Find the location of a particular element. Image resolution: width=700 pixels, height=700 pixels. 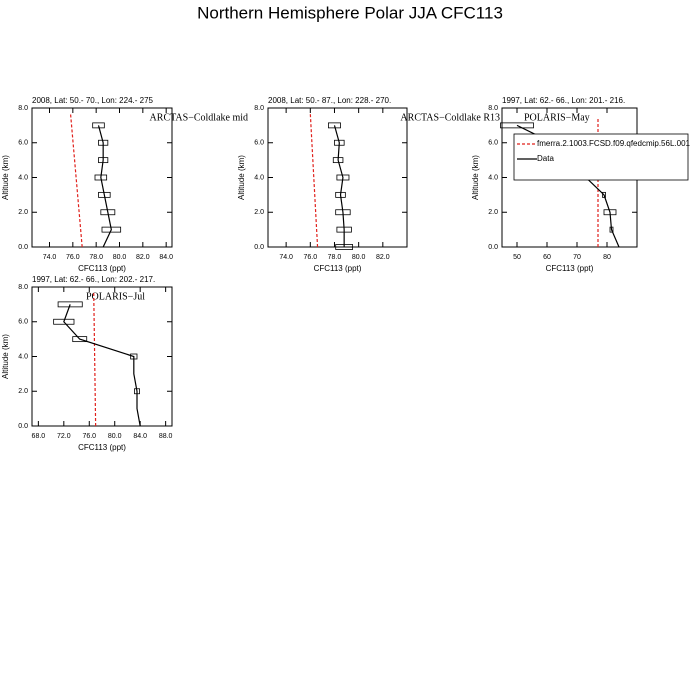

panel-subtitle: 1997, Lat: 62.- 66., Lon: 201.- 216. is located at coordinates (563, 100).